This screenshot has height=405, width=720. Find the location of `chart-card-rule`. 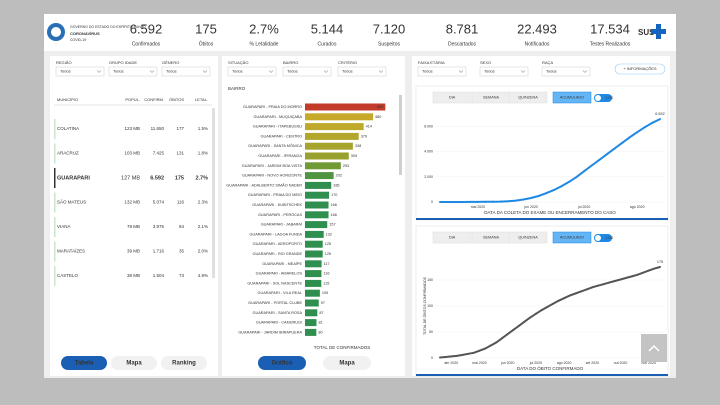

chart-card-rule is located at coordinates (542, 219).